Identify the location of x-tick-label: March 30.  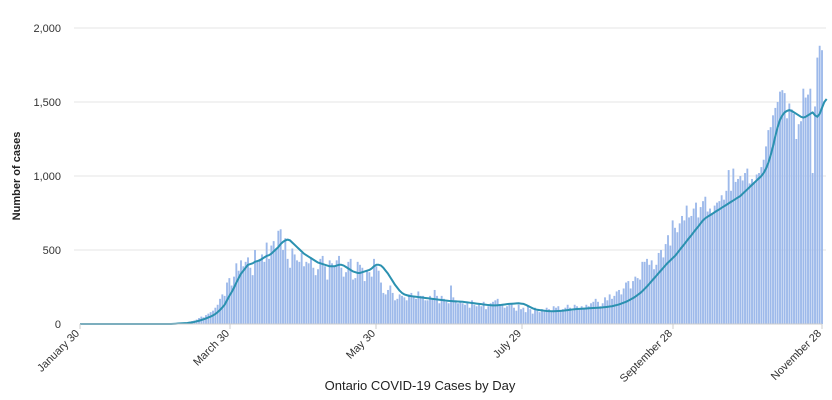
(211, 348).